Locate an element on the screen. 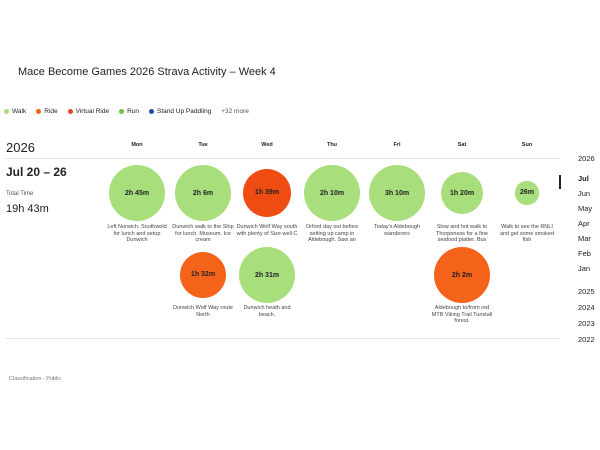 This screenshot has height=450, width=600. legend-item: Run is located at coordinates (129, 111).